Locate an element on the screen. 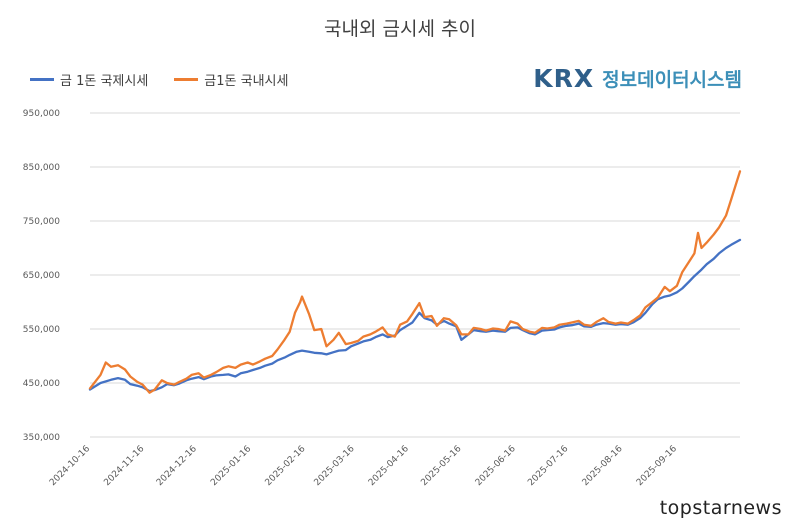 This screenshot has height=529, width=800. y-tick-label: 550,000 is located at coordinates (41, 330).